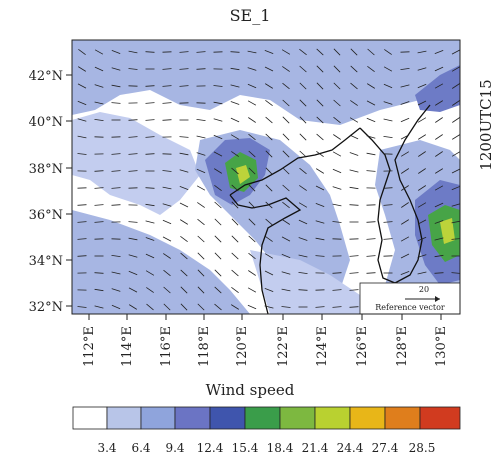 The height and width of the screenshot is (471, 500). Describe the element at coordinates (46, 76) in the screenshot. I see `y-tick-label: 42°N` at that location.